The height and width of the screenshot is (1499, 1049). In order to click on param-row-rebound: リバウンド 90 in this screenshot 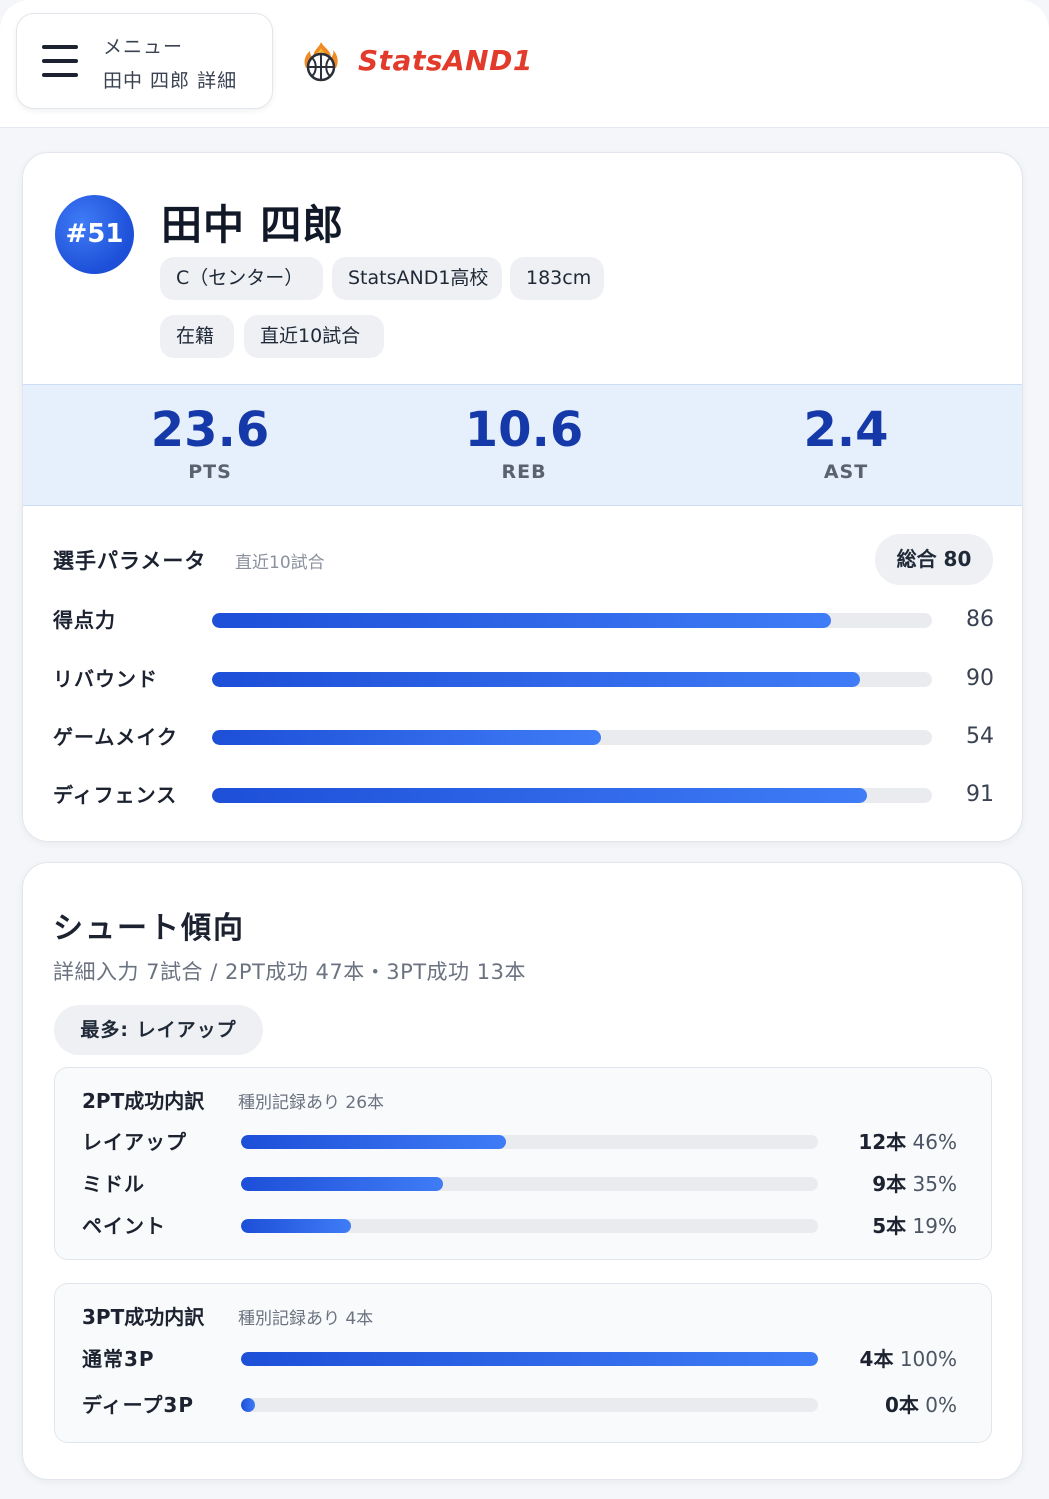, I will do `click(522, 679)`.